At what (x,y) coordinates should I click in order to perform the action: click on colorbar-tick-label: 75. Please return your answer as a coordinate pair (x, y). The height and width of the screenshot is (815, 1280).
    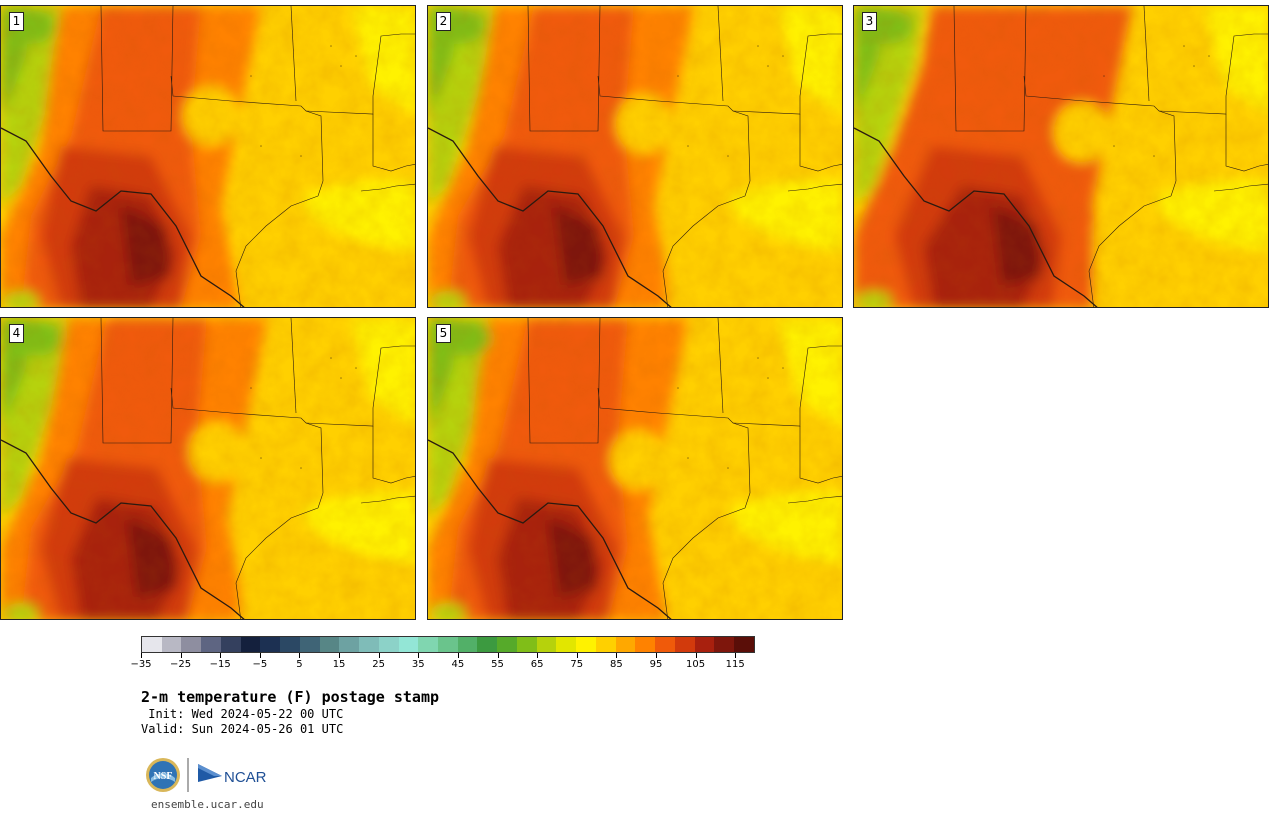
    Looking at the image, I should click on (577, 664).